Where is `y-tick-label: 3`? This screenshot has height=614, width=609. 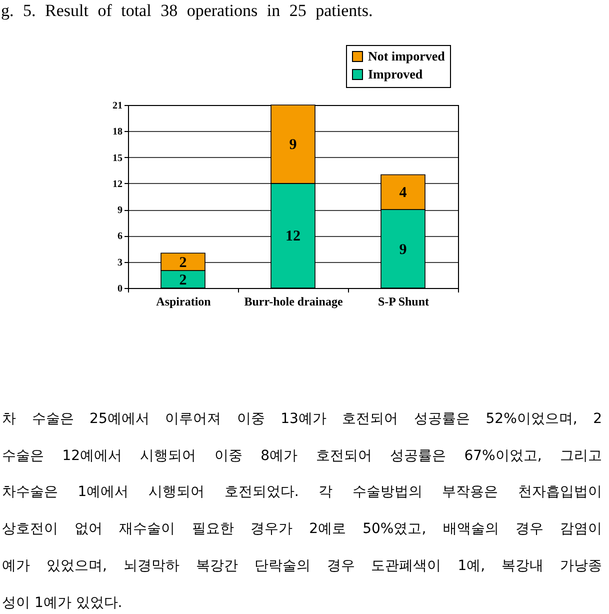 y-tick-label: 3 is located at coordinates (120, 262).